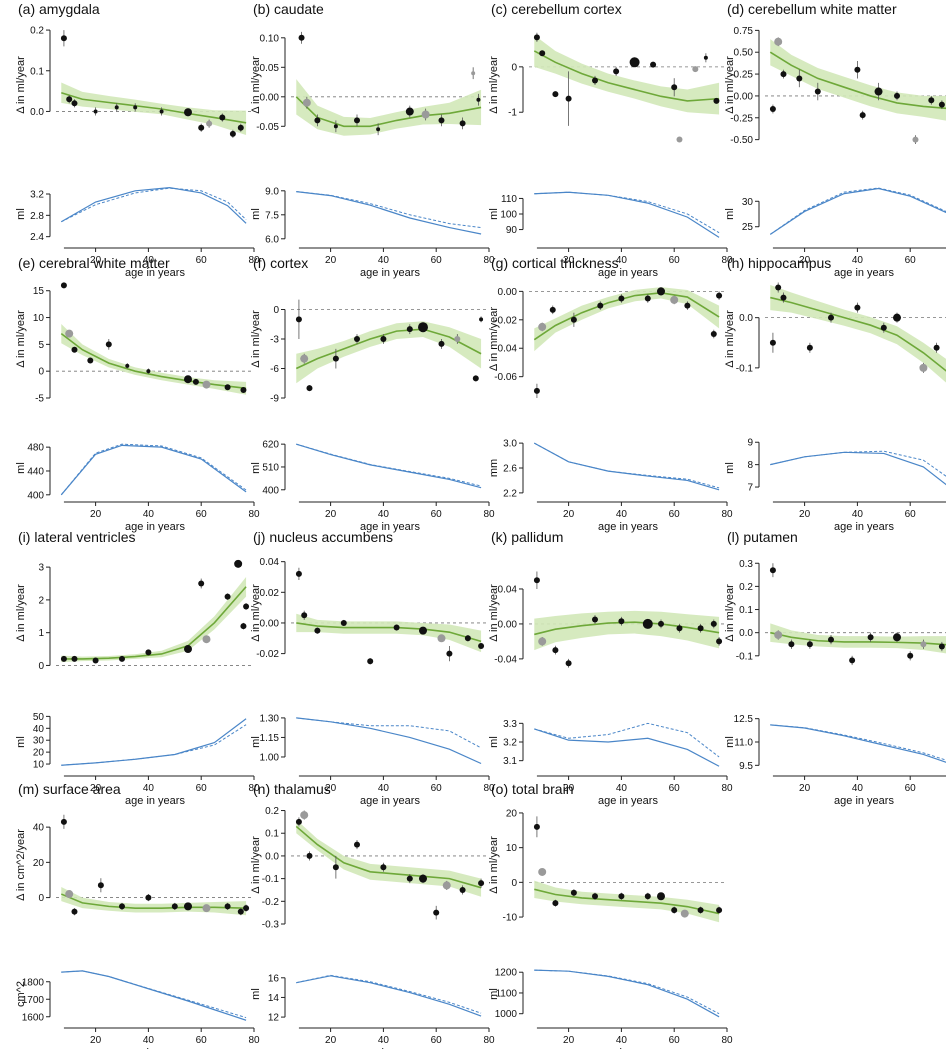  What do you see at coordinates (134, 82) in the screenshot?
I see `rate-of-change-plot: 0.0 0.1 0.2 Δ in ml/year` at bounding box center [134, 82].